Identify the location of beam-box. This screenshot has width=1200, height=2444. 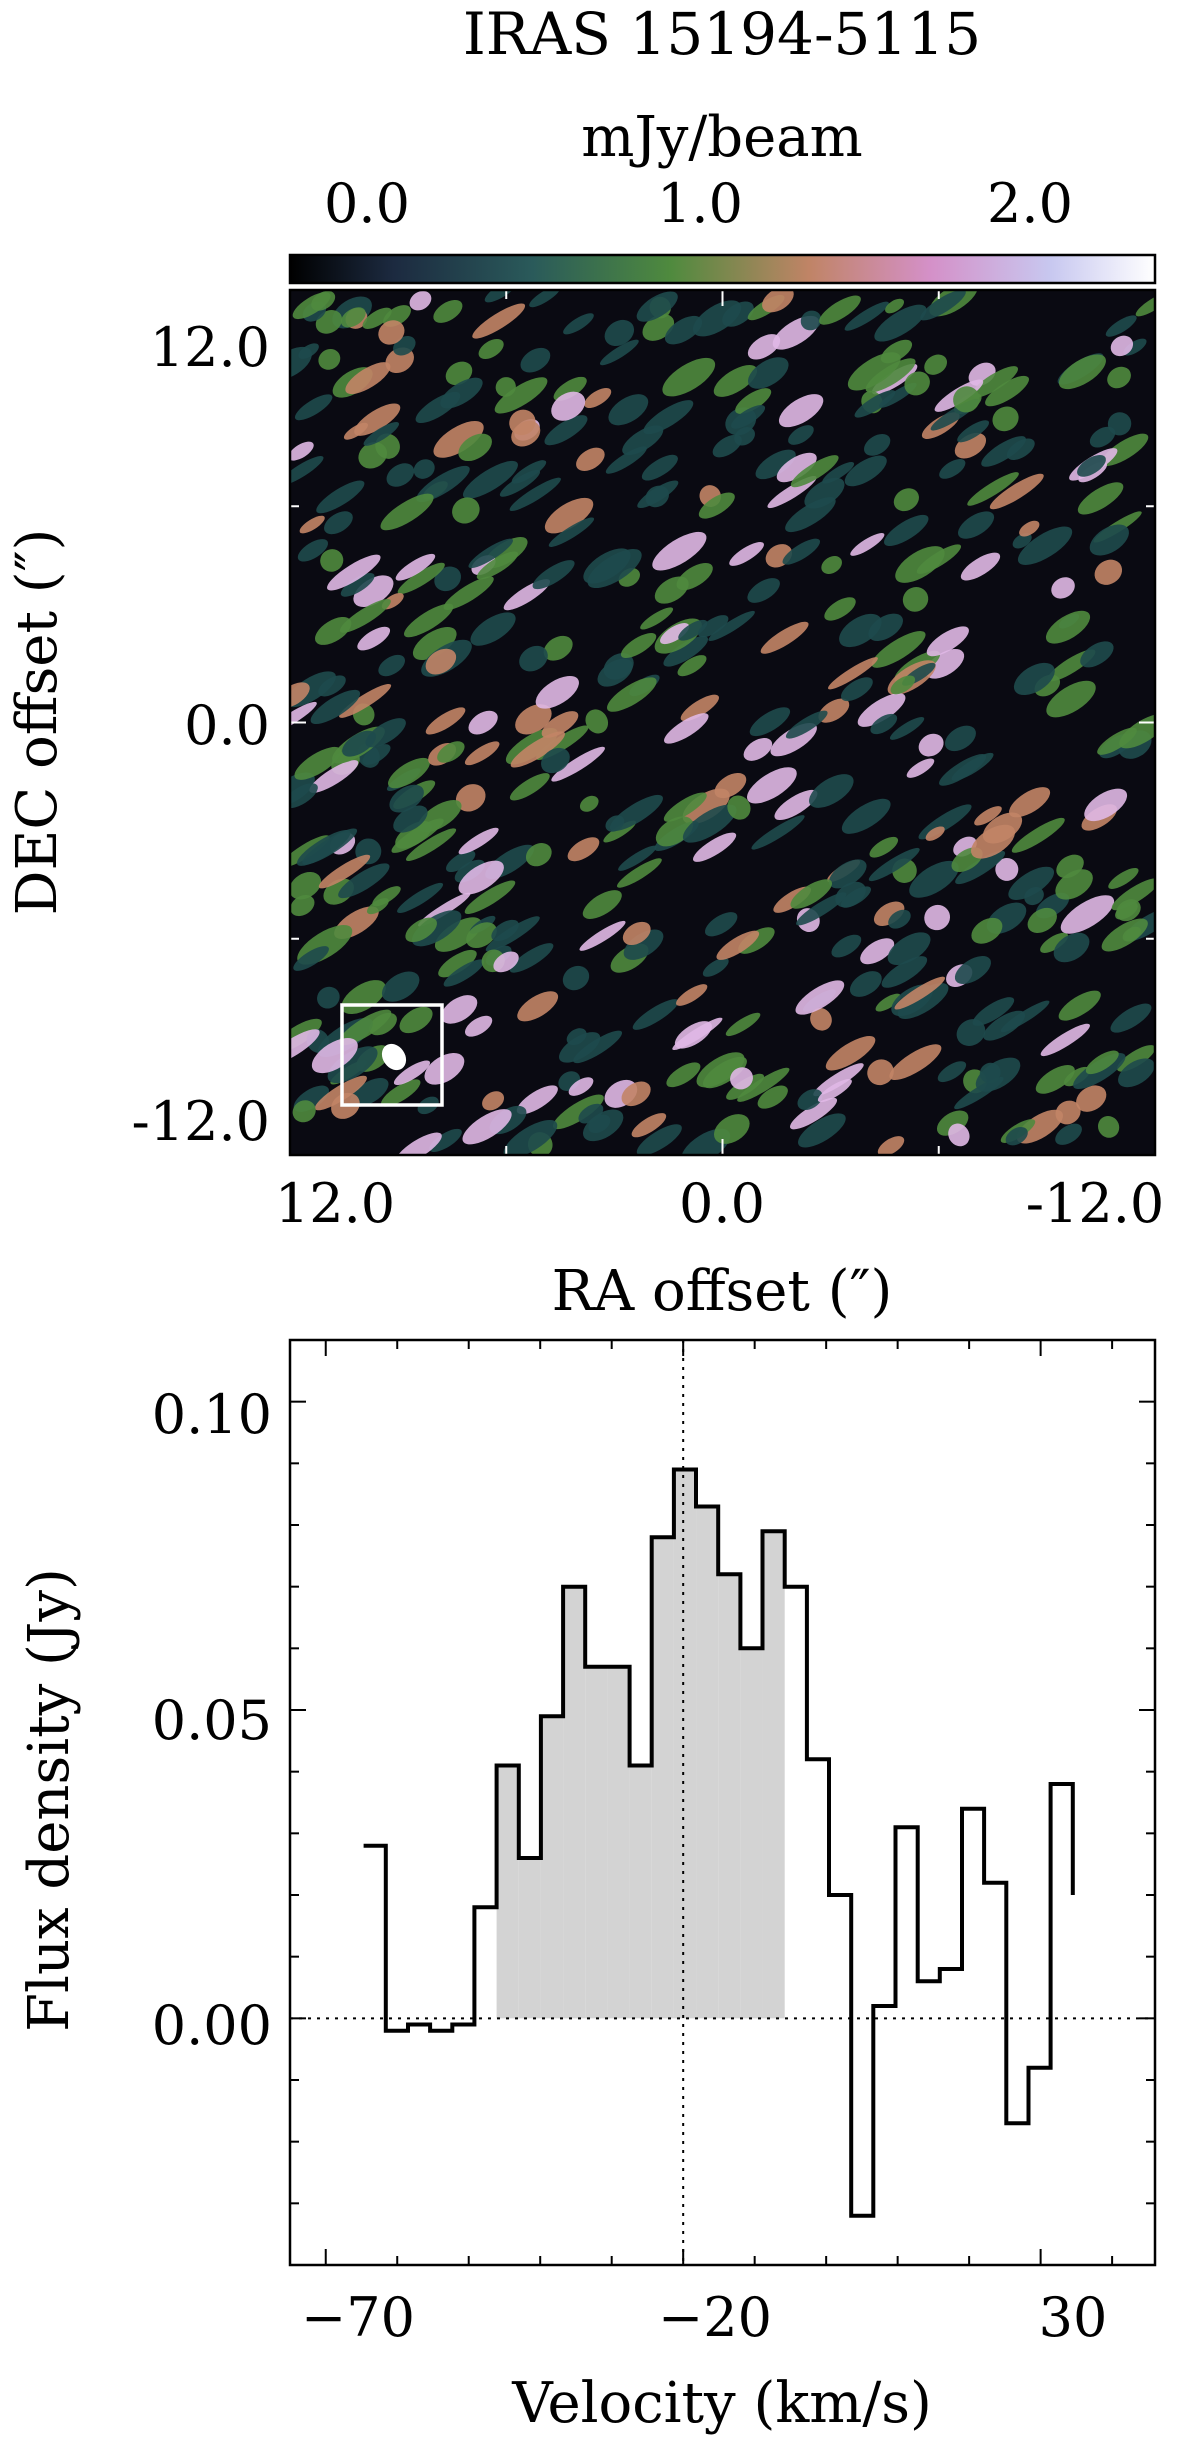
(392, 1055).